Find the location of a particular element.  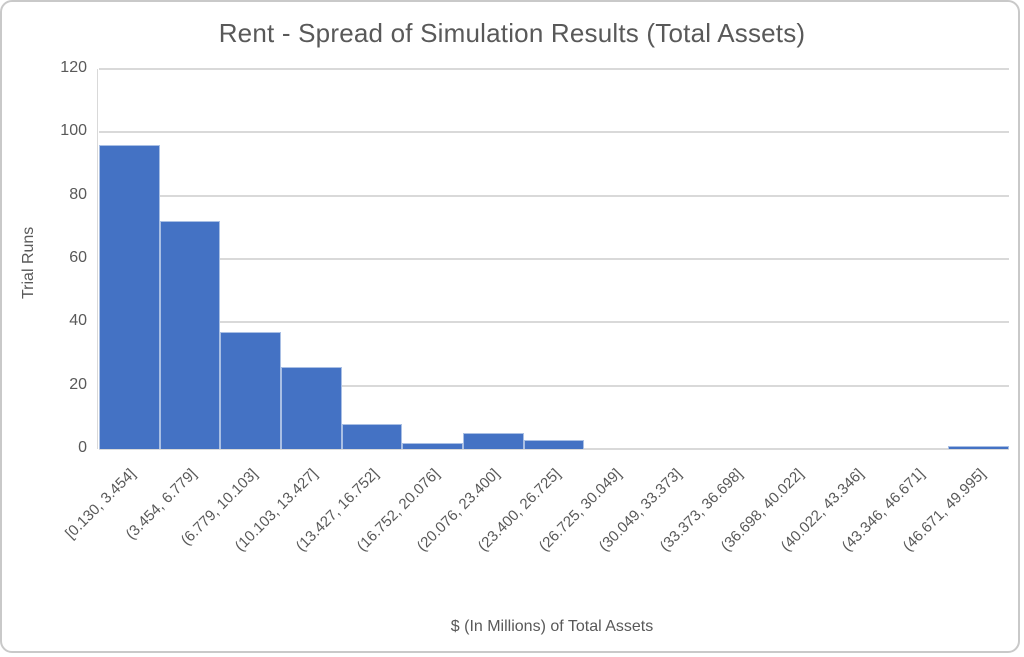

y-tick-label: 20 is located at coordinates (78, 384).